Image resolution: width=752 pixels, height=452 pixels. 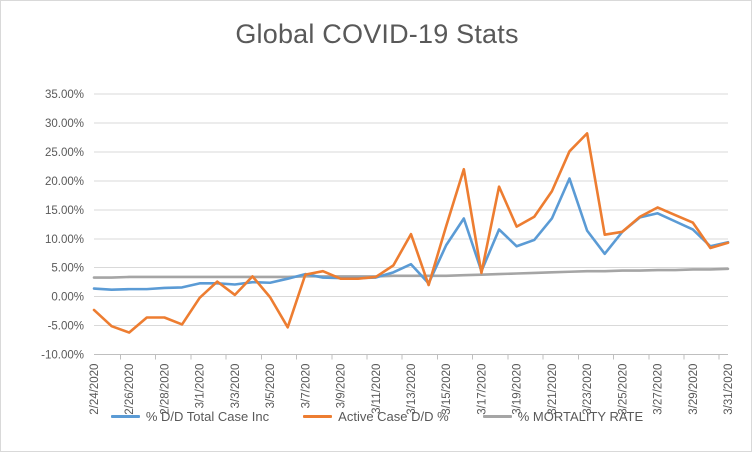 What do you see at coordinates (201, 386) in the screenshot?
I see `x-tick-label: 3/1/2020` at bounding box center [201, 386].